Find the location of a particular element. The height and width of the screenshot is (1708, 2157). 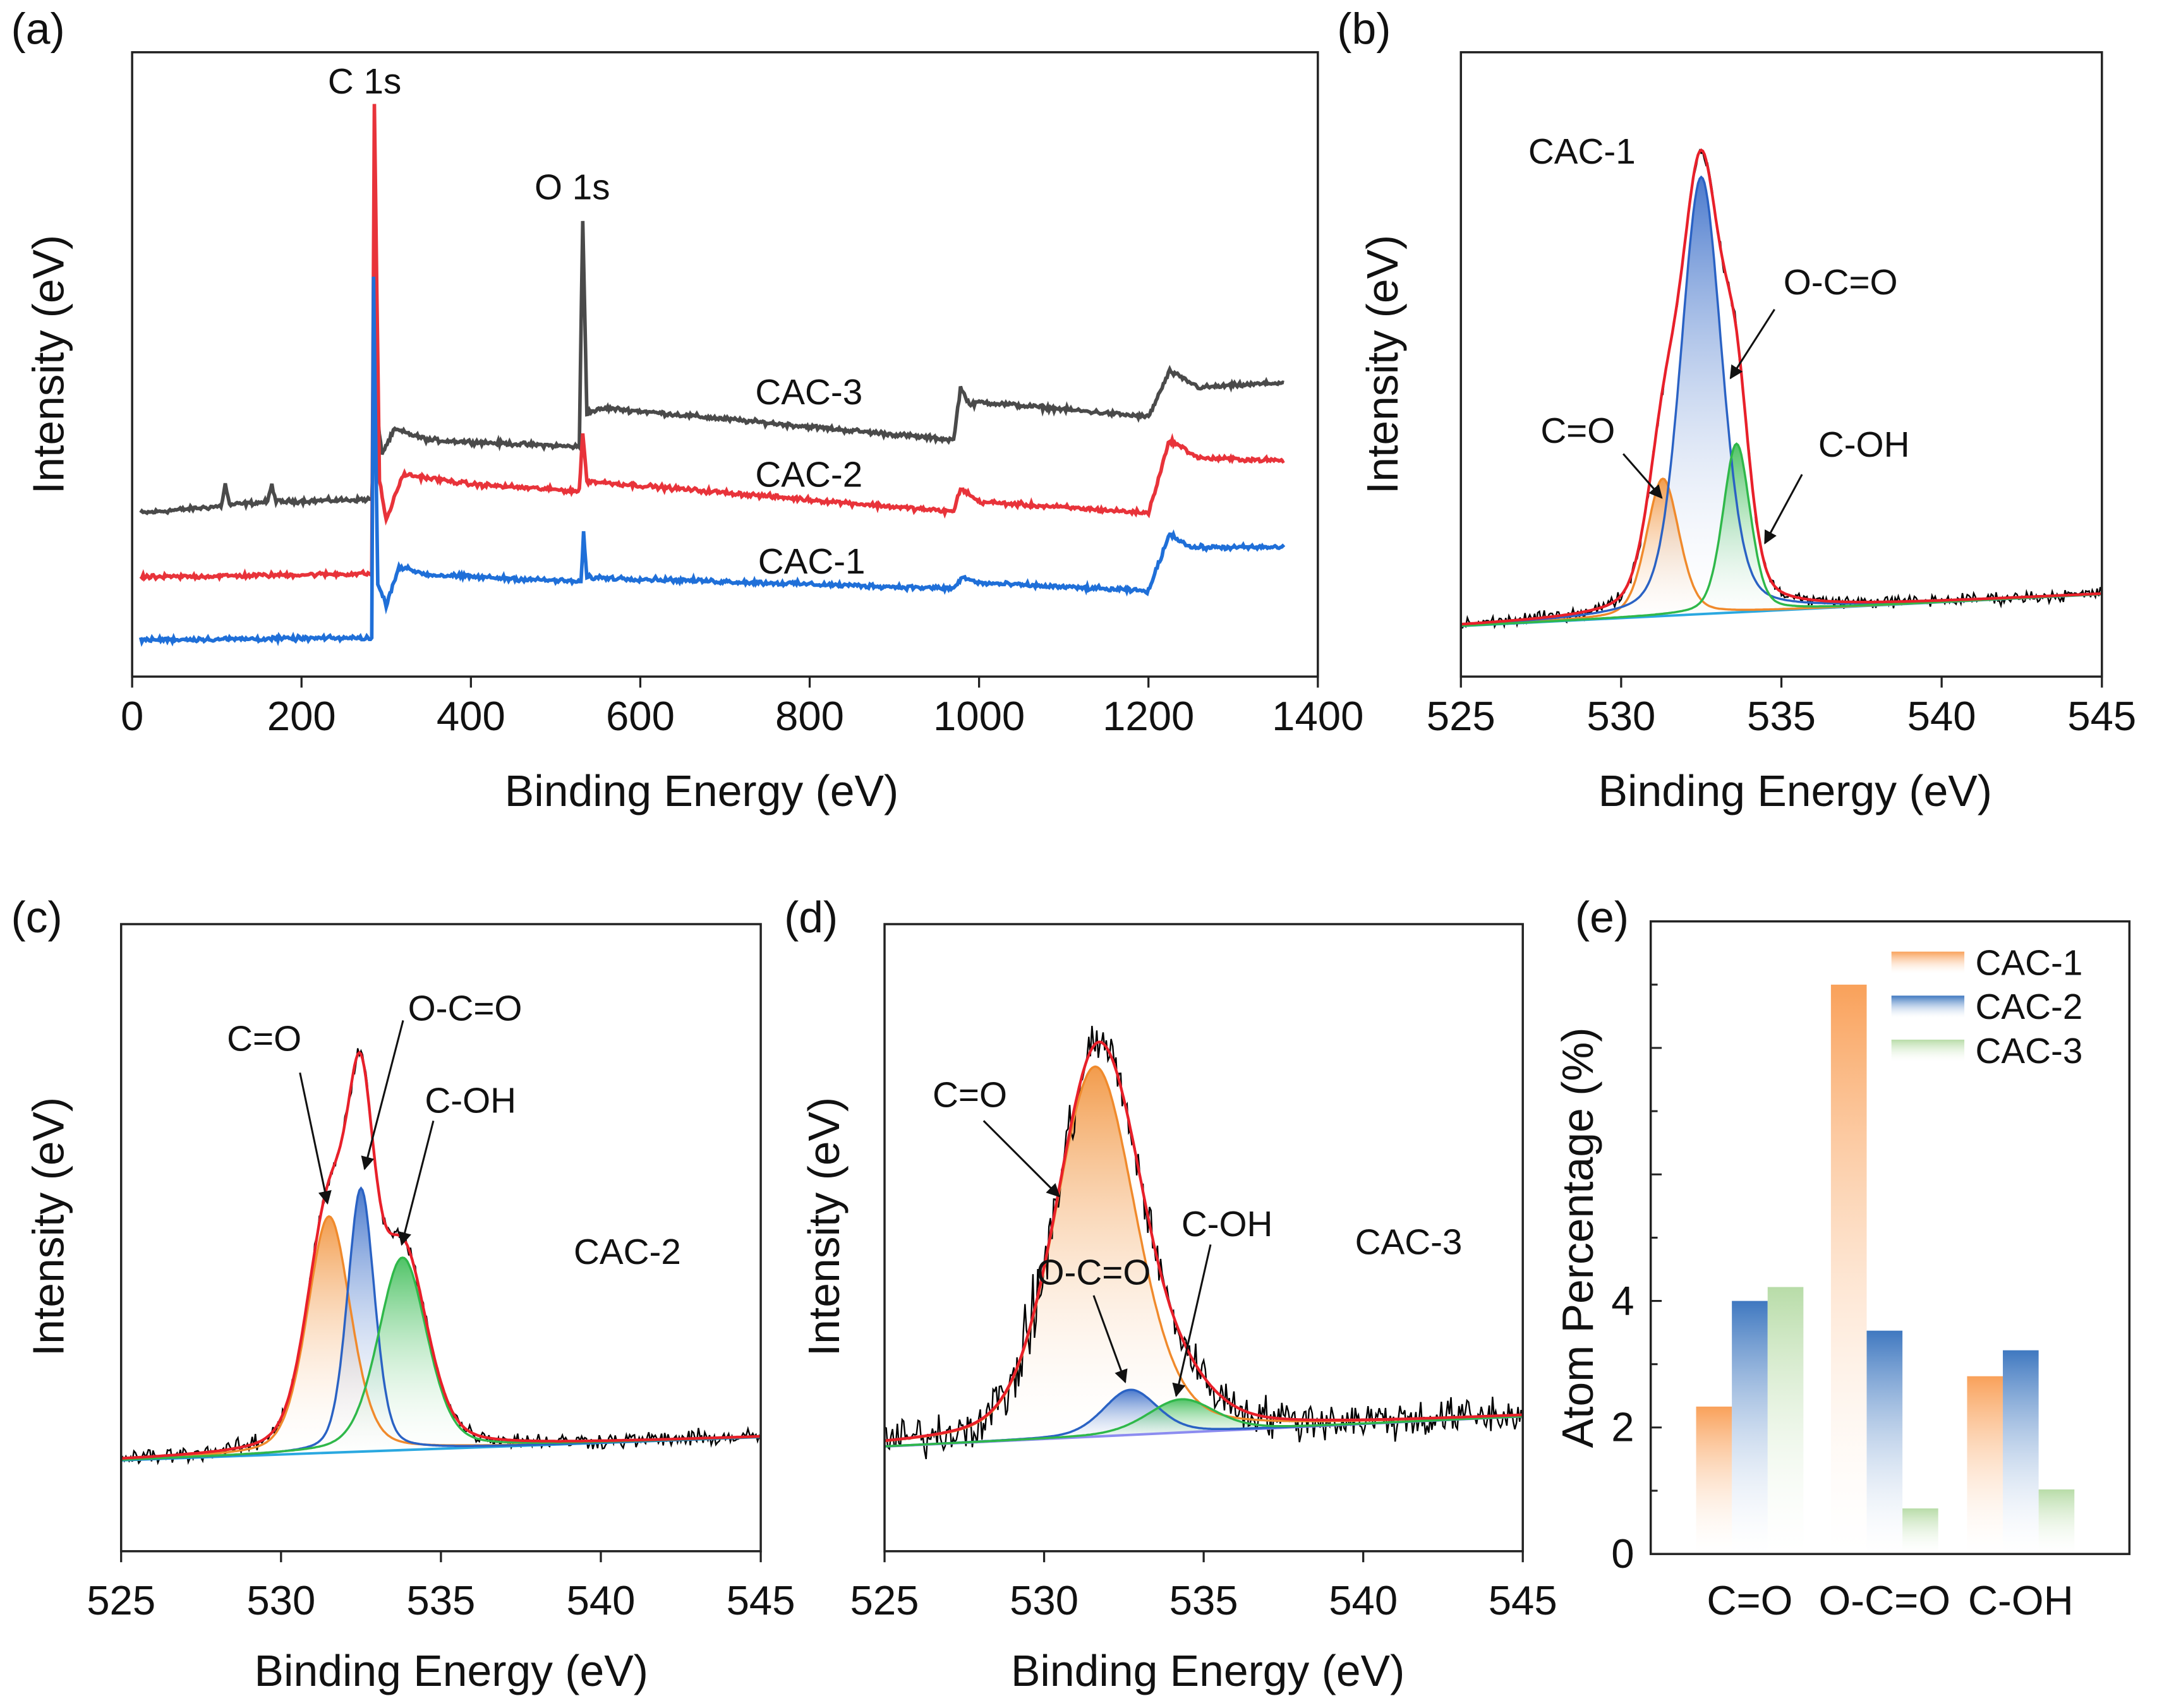

x-axis-d-tick-label: 530 is located at coordinates (1044, 1600).